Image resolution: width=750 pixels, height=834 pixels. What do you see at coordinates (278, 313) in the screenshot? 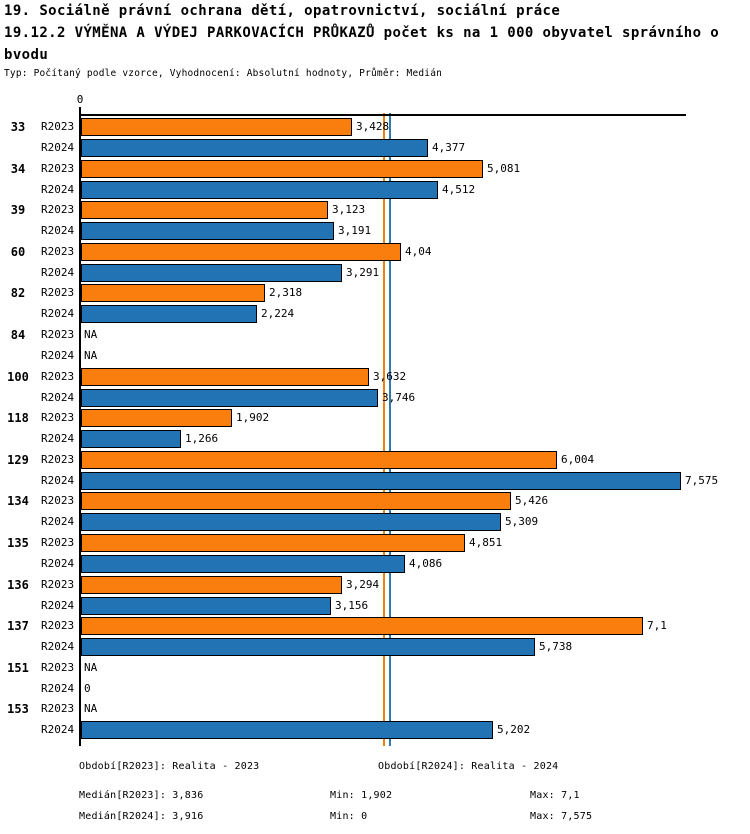
I see `bar-value-r2024-82: 2,224` at bounding box center [278, 313].